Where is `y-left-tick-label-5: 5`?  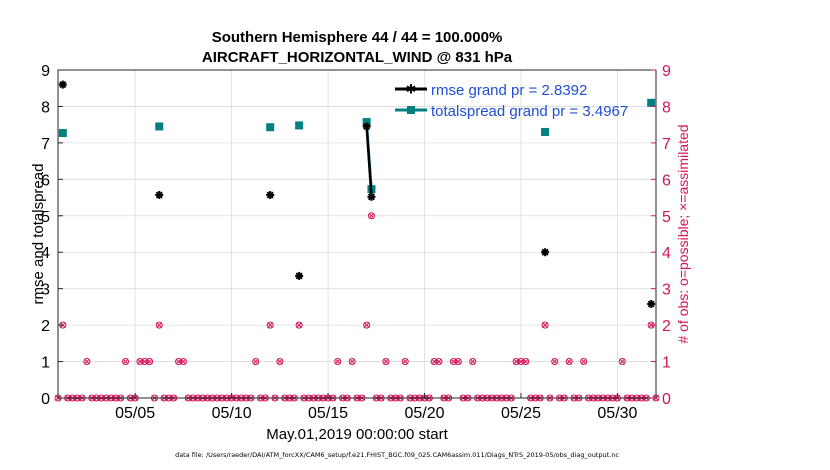
y-left-tick-label-5: 5 is located at coordinates (45, 217).